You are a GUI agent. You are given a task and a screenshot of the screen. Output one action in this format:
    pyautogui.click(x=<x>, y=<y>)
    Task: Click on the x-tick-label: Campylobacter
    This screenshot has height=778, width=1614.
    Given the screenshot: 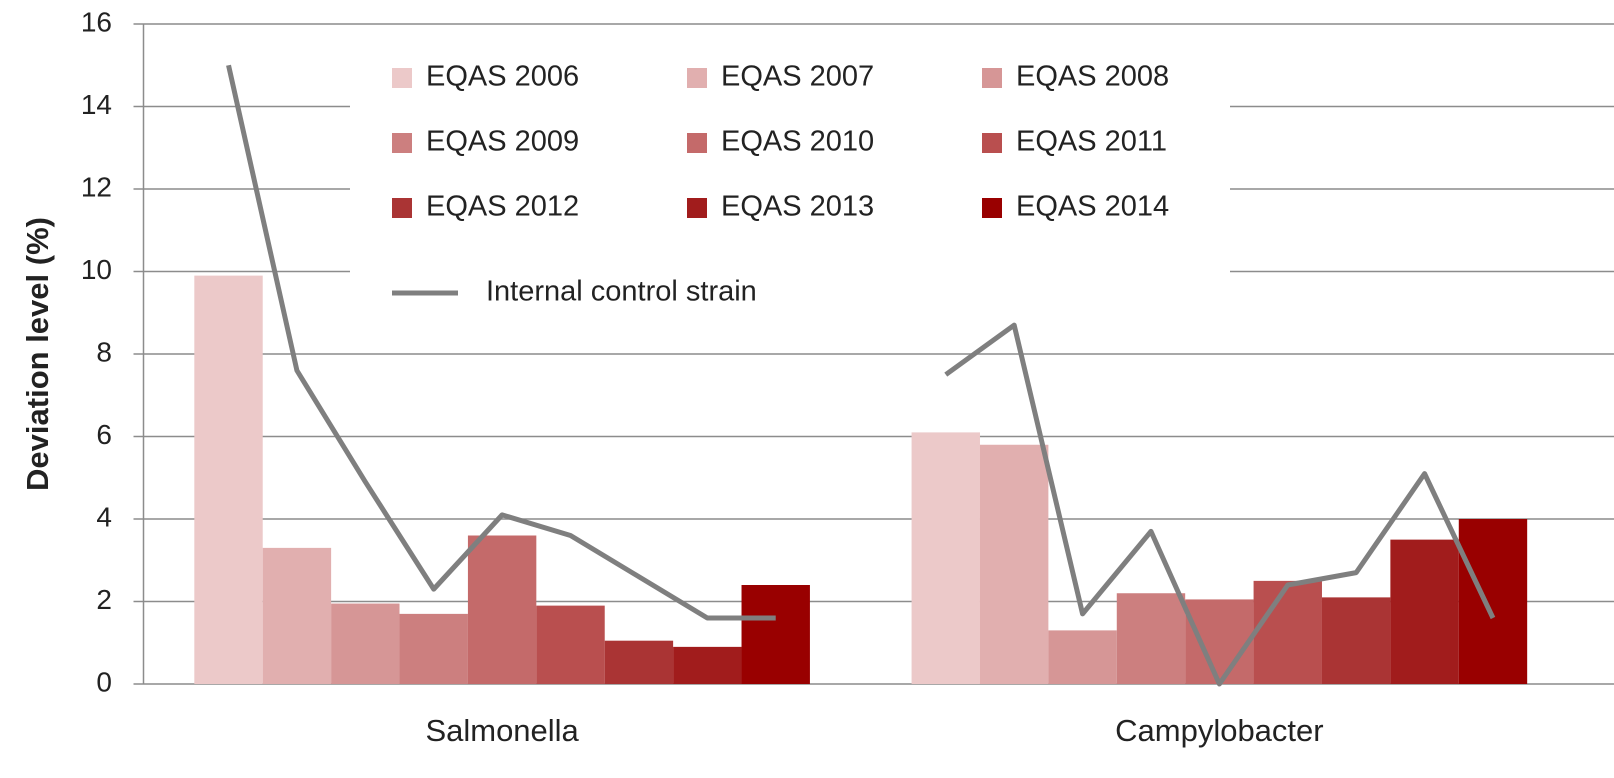 What is the action you would take?
    pyautogui.click(x=1219, y=730)
    